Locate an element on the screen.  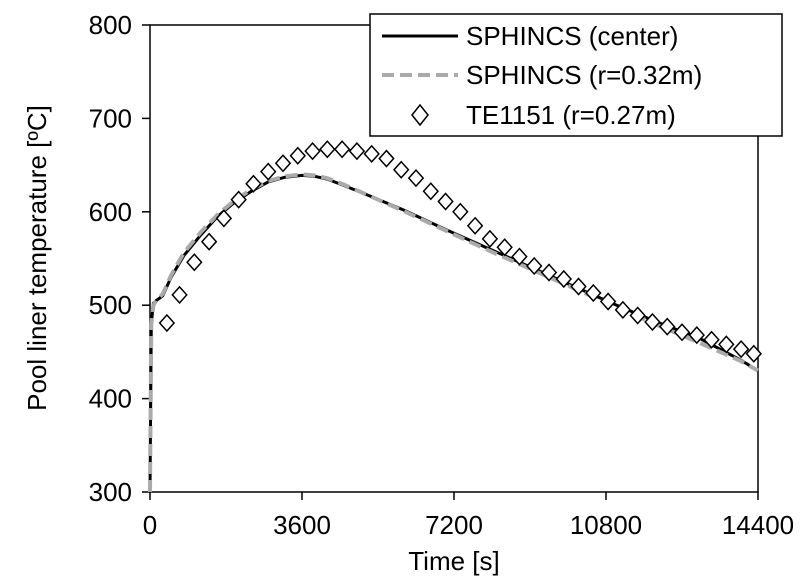
y-tick-label: 300 is located at coordinates (110, 492).